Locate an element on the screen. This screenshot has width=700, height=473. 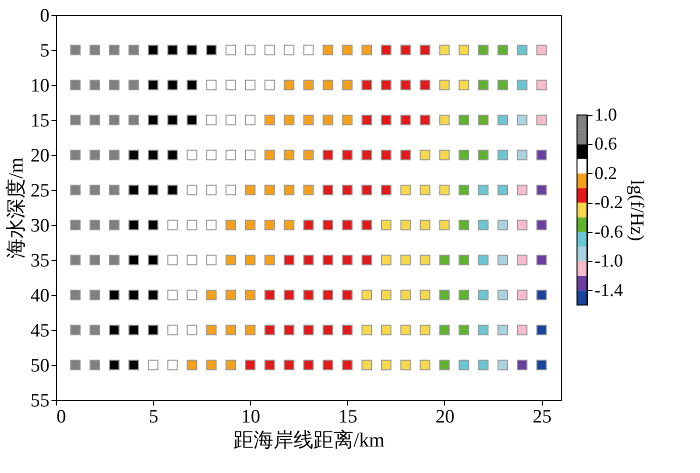
color-bar-label: -1.0 is located at coordinates (608, 260).